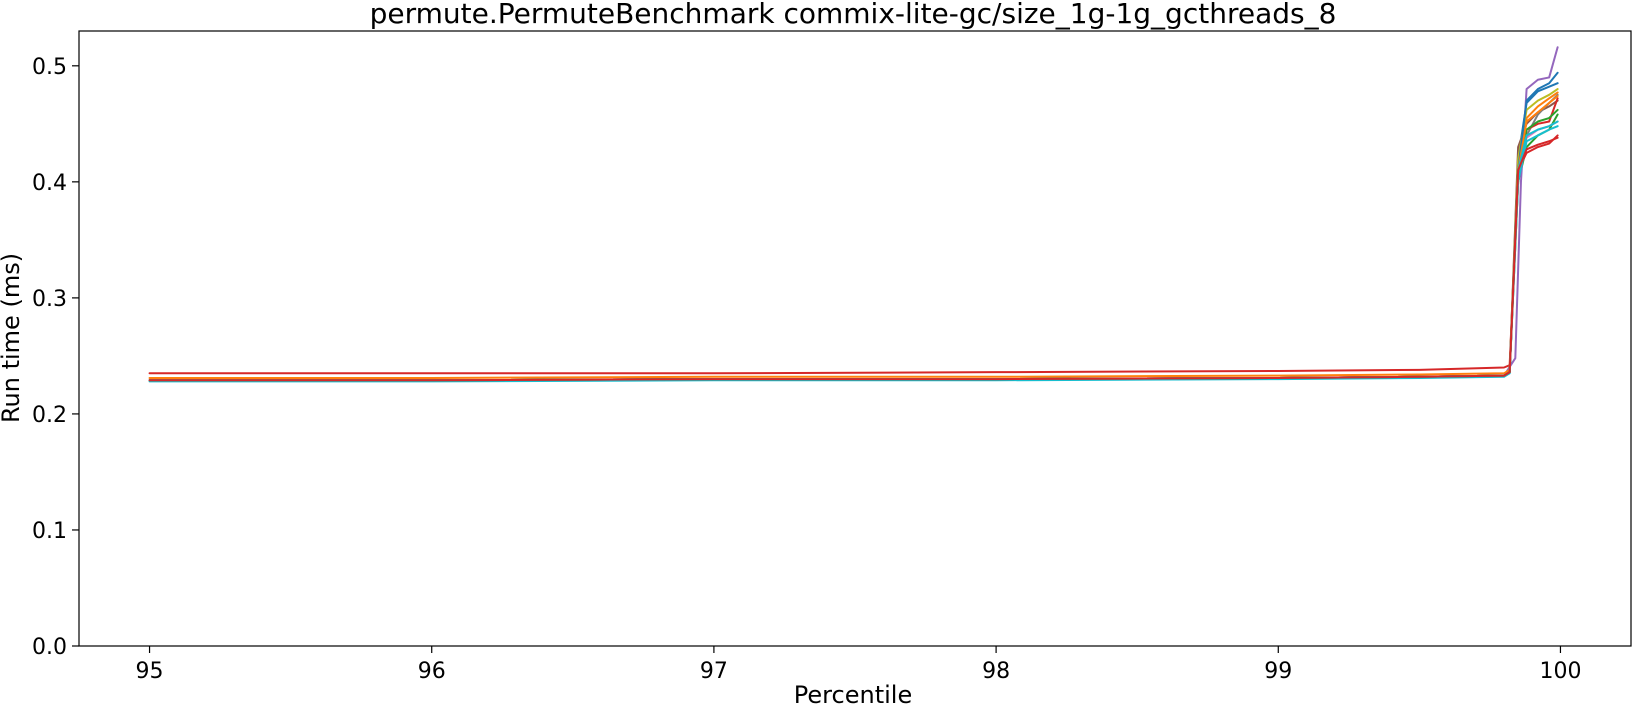 This screenshot has width=1632, height=710. I want to click on y-tick-label: 0.1, so click(49, 531).